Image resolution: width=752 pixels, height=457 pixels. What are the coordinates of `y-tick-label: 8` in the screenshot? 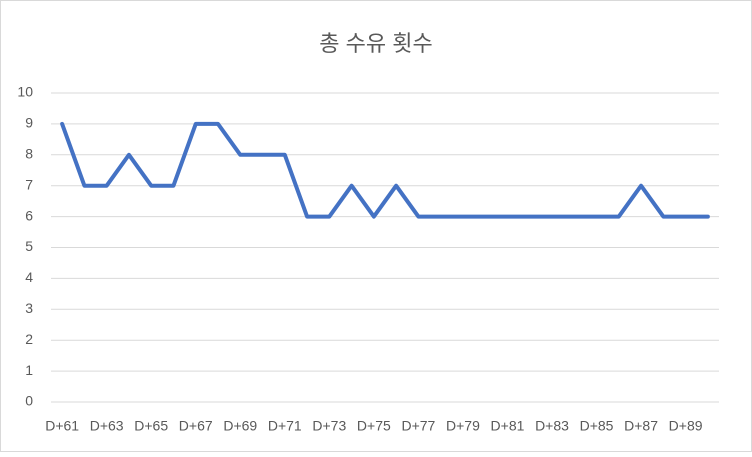 It's located at (29, 154).